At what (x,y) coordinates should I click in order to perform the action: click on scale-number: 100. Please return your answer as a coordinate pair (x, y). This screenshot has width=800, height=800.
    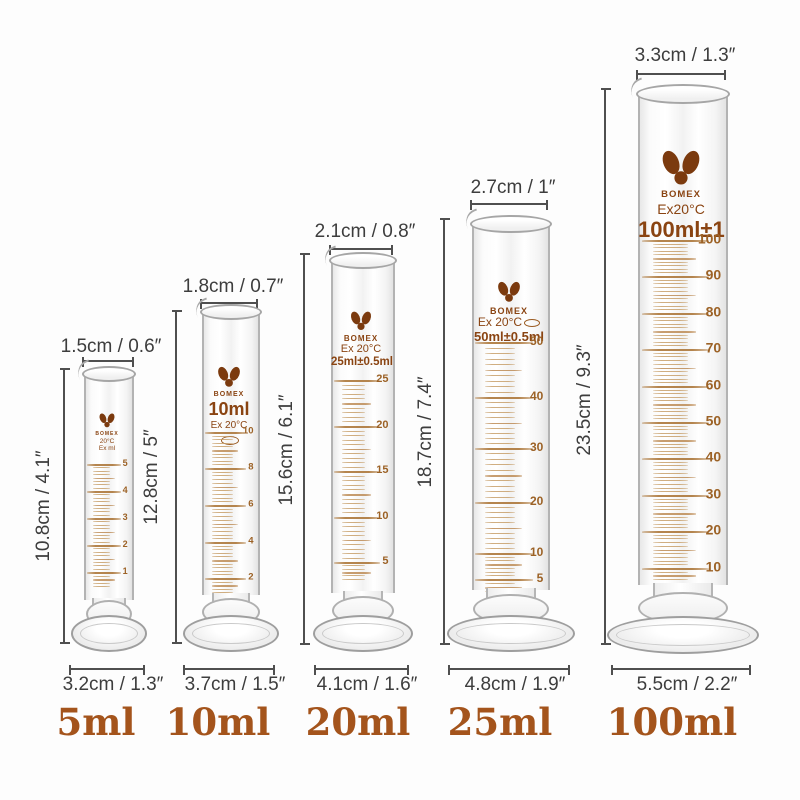
    Looking at the image, I should click on (709, 238).